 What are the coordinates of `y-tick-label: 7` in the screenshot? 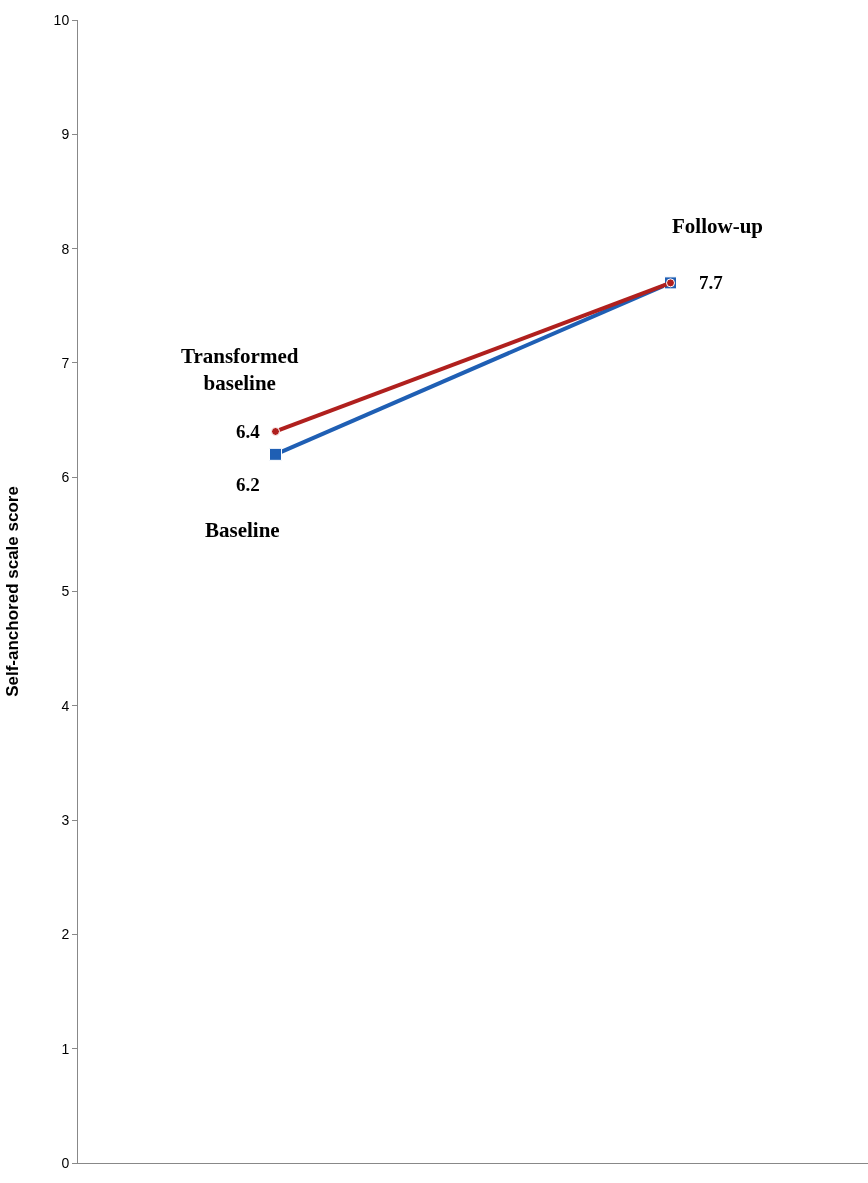 It's located at (65, 362).